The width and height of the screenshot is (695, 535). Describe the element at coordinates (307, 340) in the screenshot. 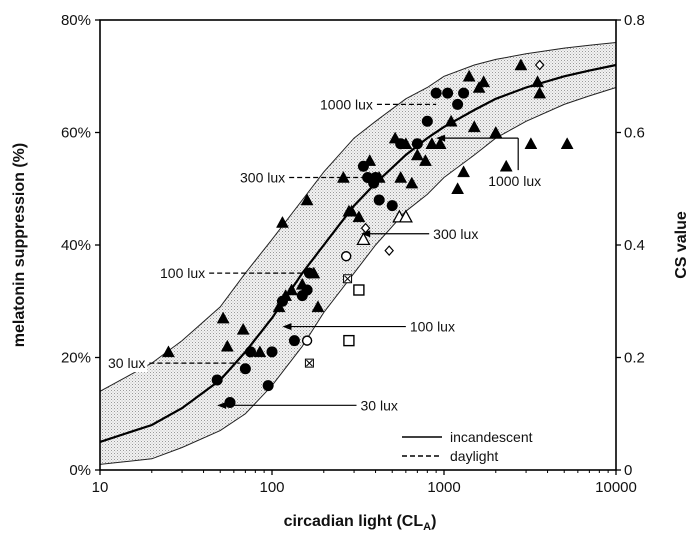

I see `open-circle-marker` at that location.